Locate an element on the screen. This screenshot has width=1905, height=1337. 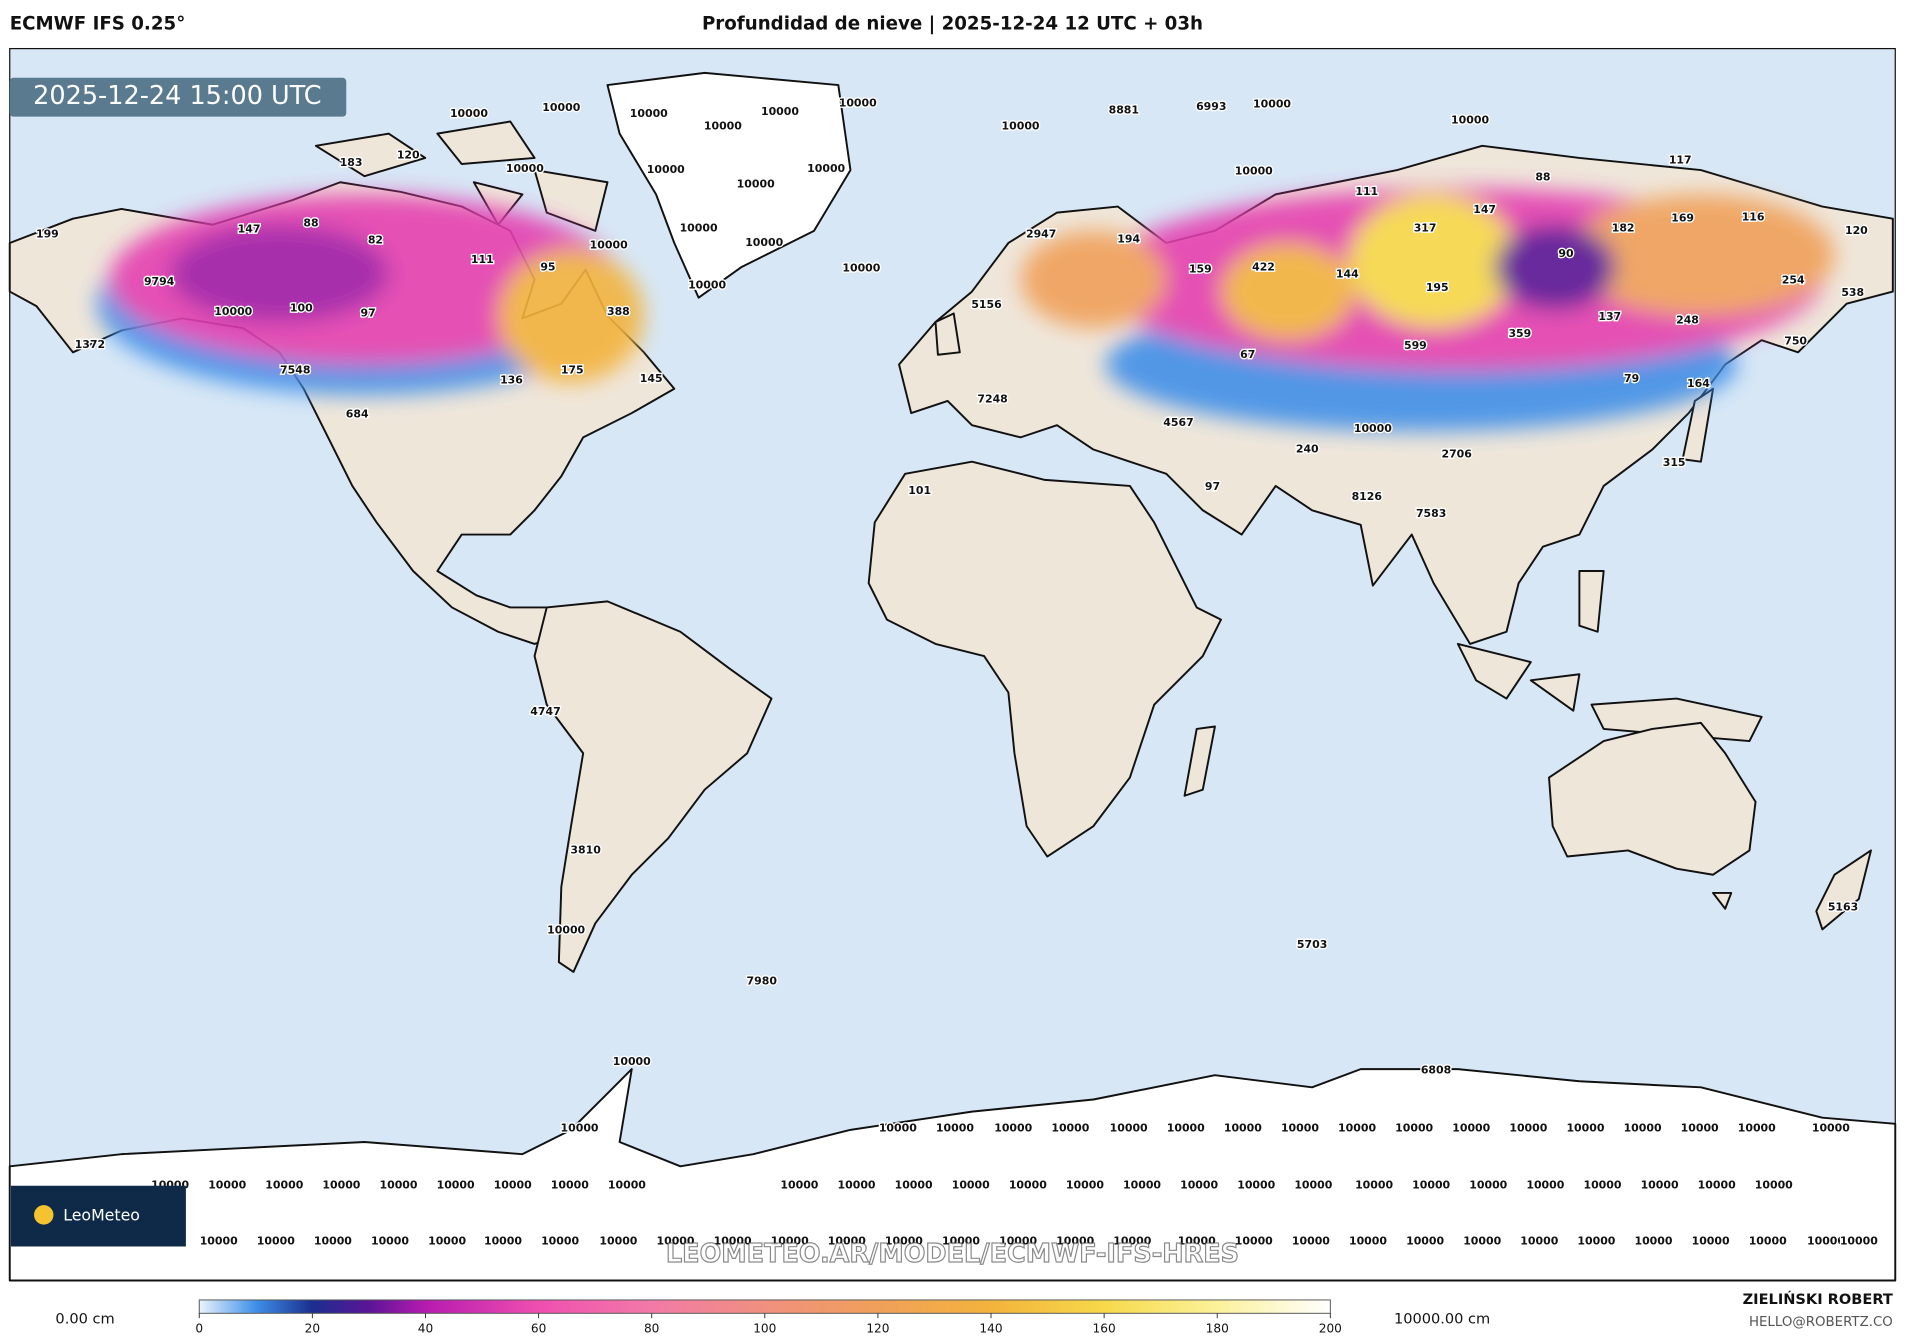
snow-label: 599 is located at coordinates (1415, 345).